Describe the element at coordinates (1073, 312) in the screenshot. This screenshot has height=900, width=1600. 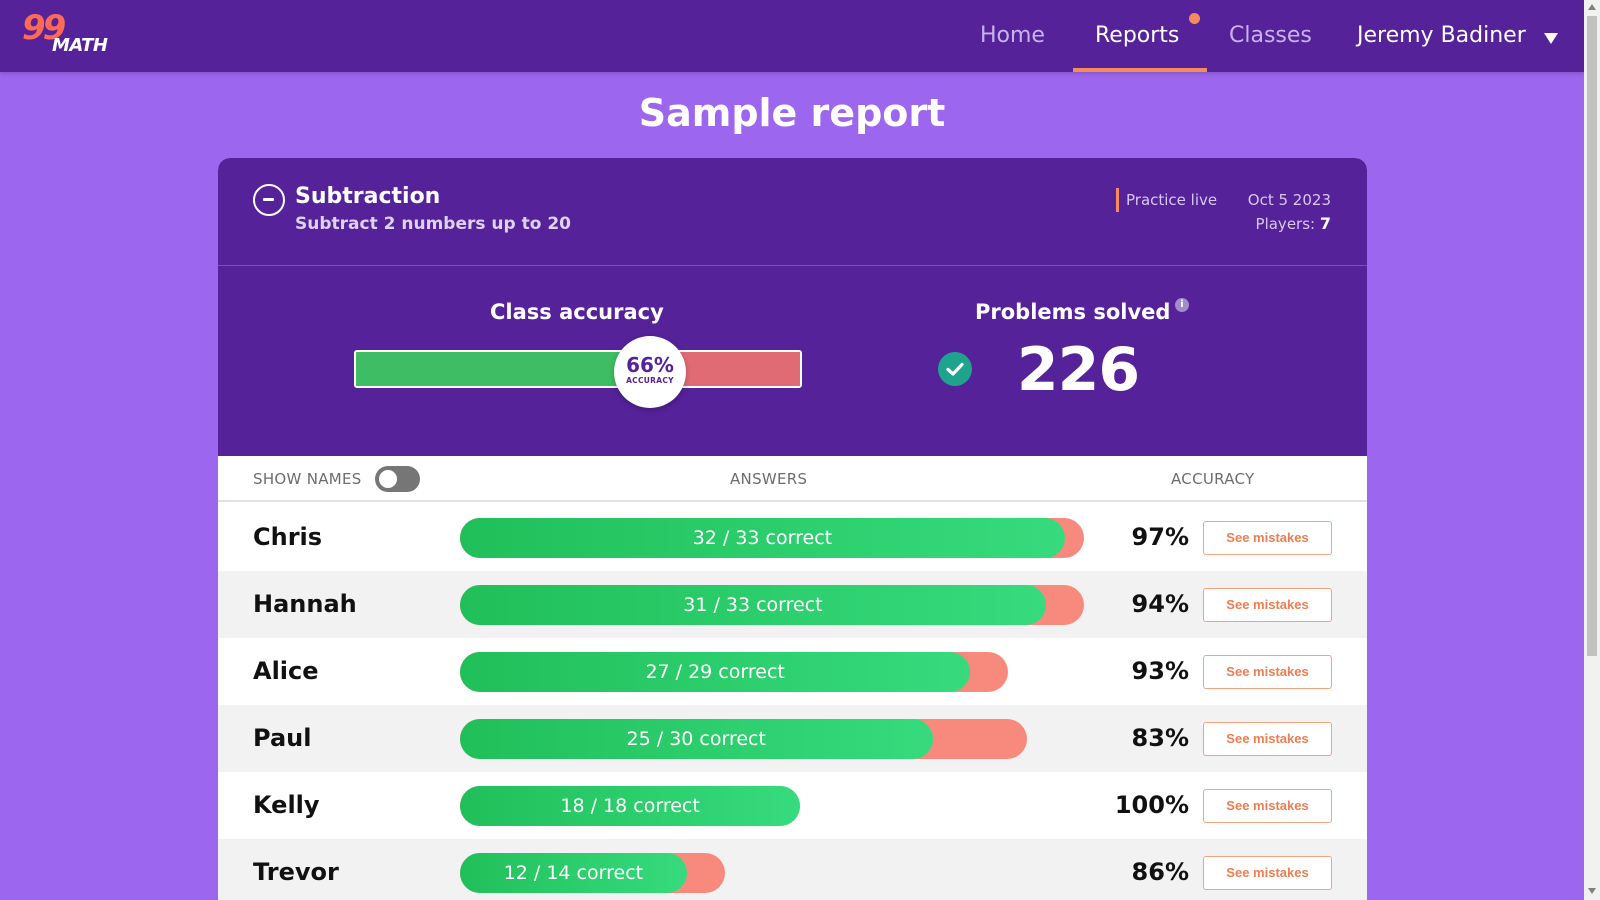
I see `problems-solved-label: Problems solved` at that location.